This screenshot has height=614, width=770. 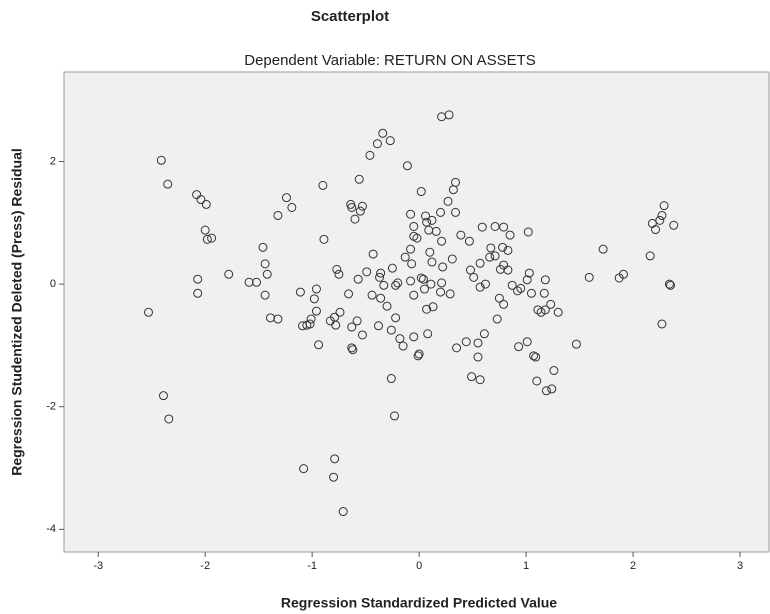 I want to click on chart-title: Scatterplot, so click(x=350, y=16).